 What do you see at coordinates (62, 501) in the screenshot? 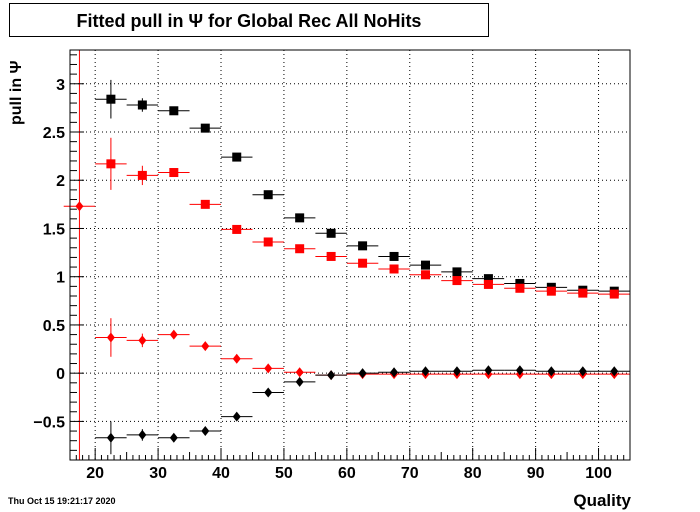
I see `timestamp: Thu Oct 15 19:21:17 2020` at bounding box center [62, 501].